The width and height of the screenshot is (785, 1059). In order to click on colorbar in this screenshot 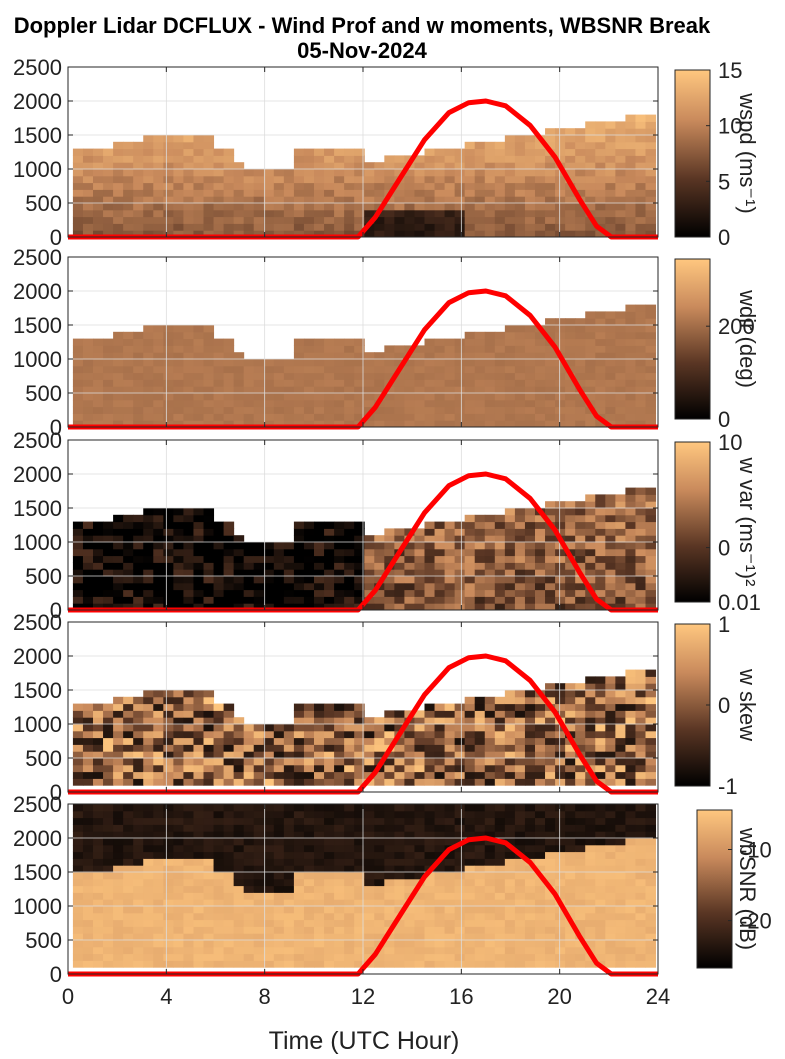, I will do `click(714, 889)`.